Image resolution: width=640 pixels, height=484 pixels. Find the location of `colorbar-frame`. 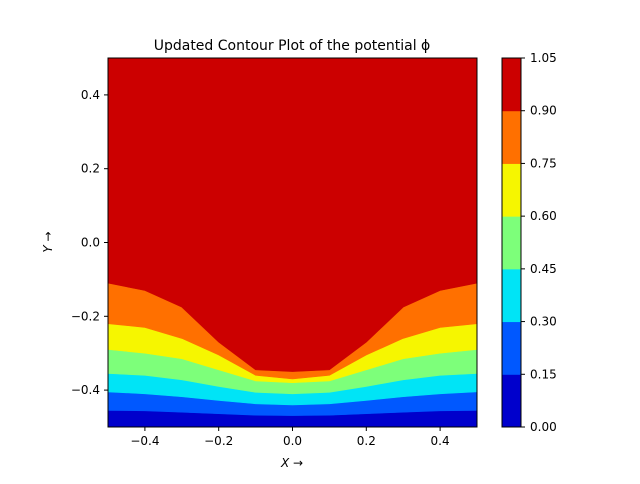

colorbar-frame is located at coordinates (511, 242).